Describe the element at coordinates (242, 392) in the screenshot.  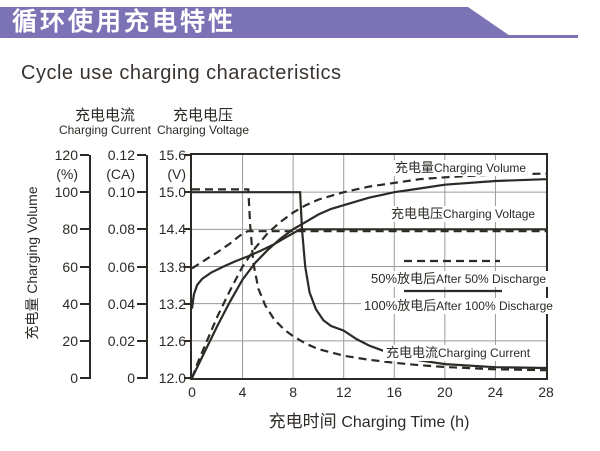
I see `x-tick-label: 4` at that location.